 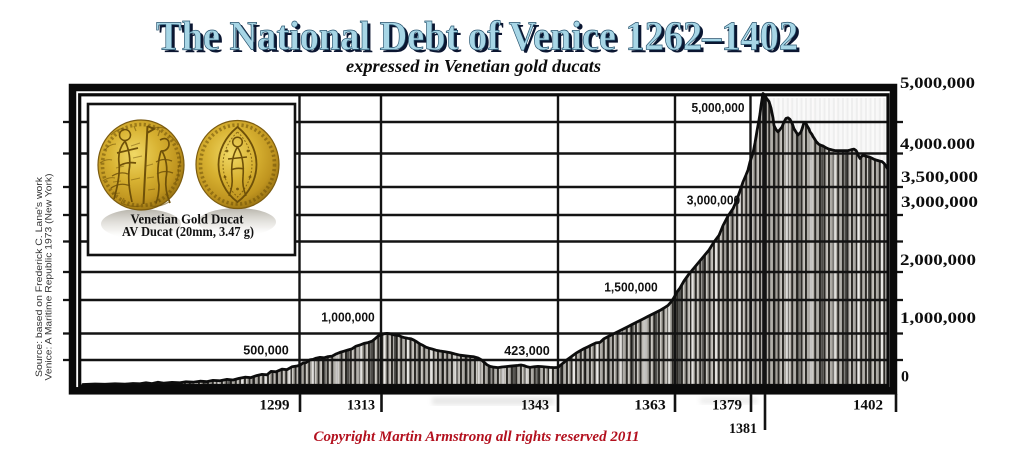 I want to click on svg-text: 1402, so click(x=868, y=406).